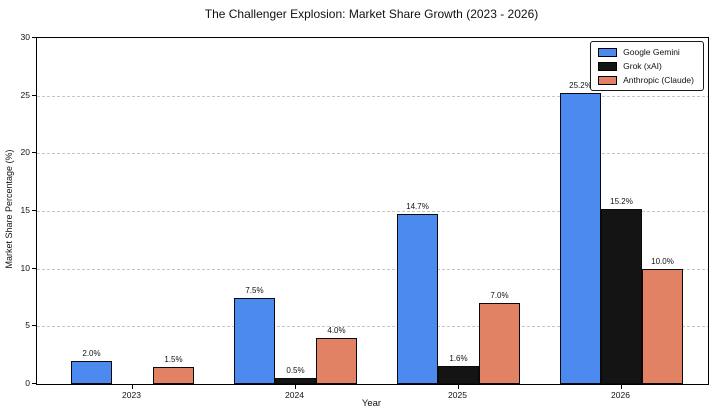 The image size is (720, 420). I want to click on bar-value-label: 7.0%, so click(499, 296).